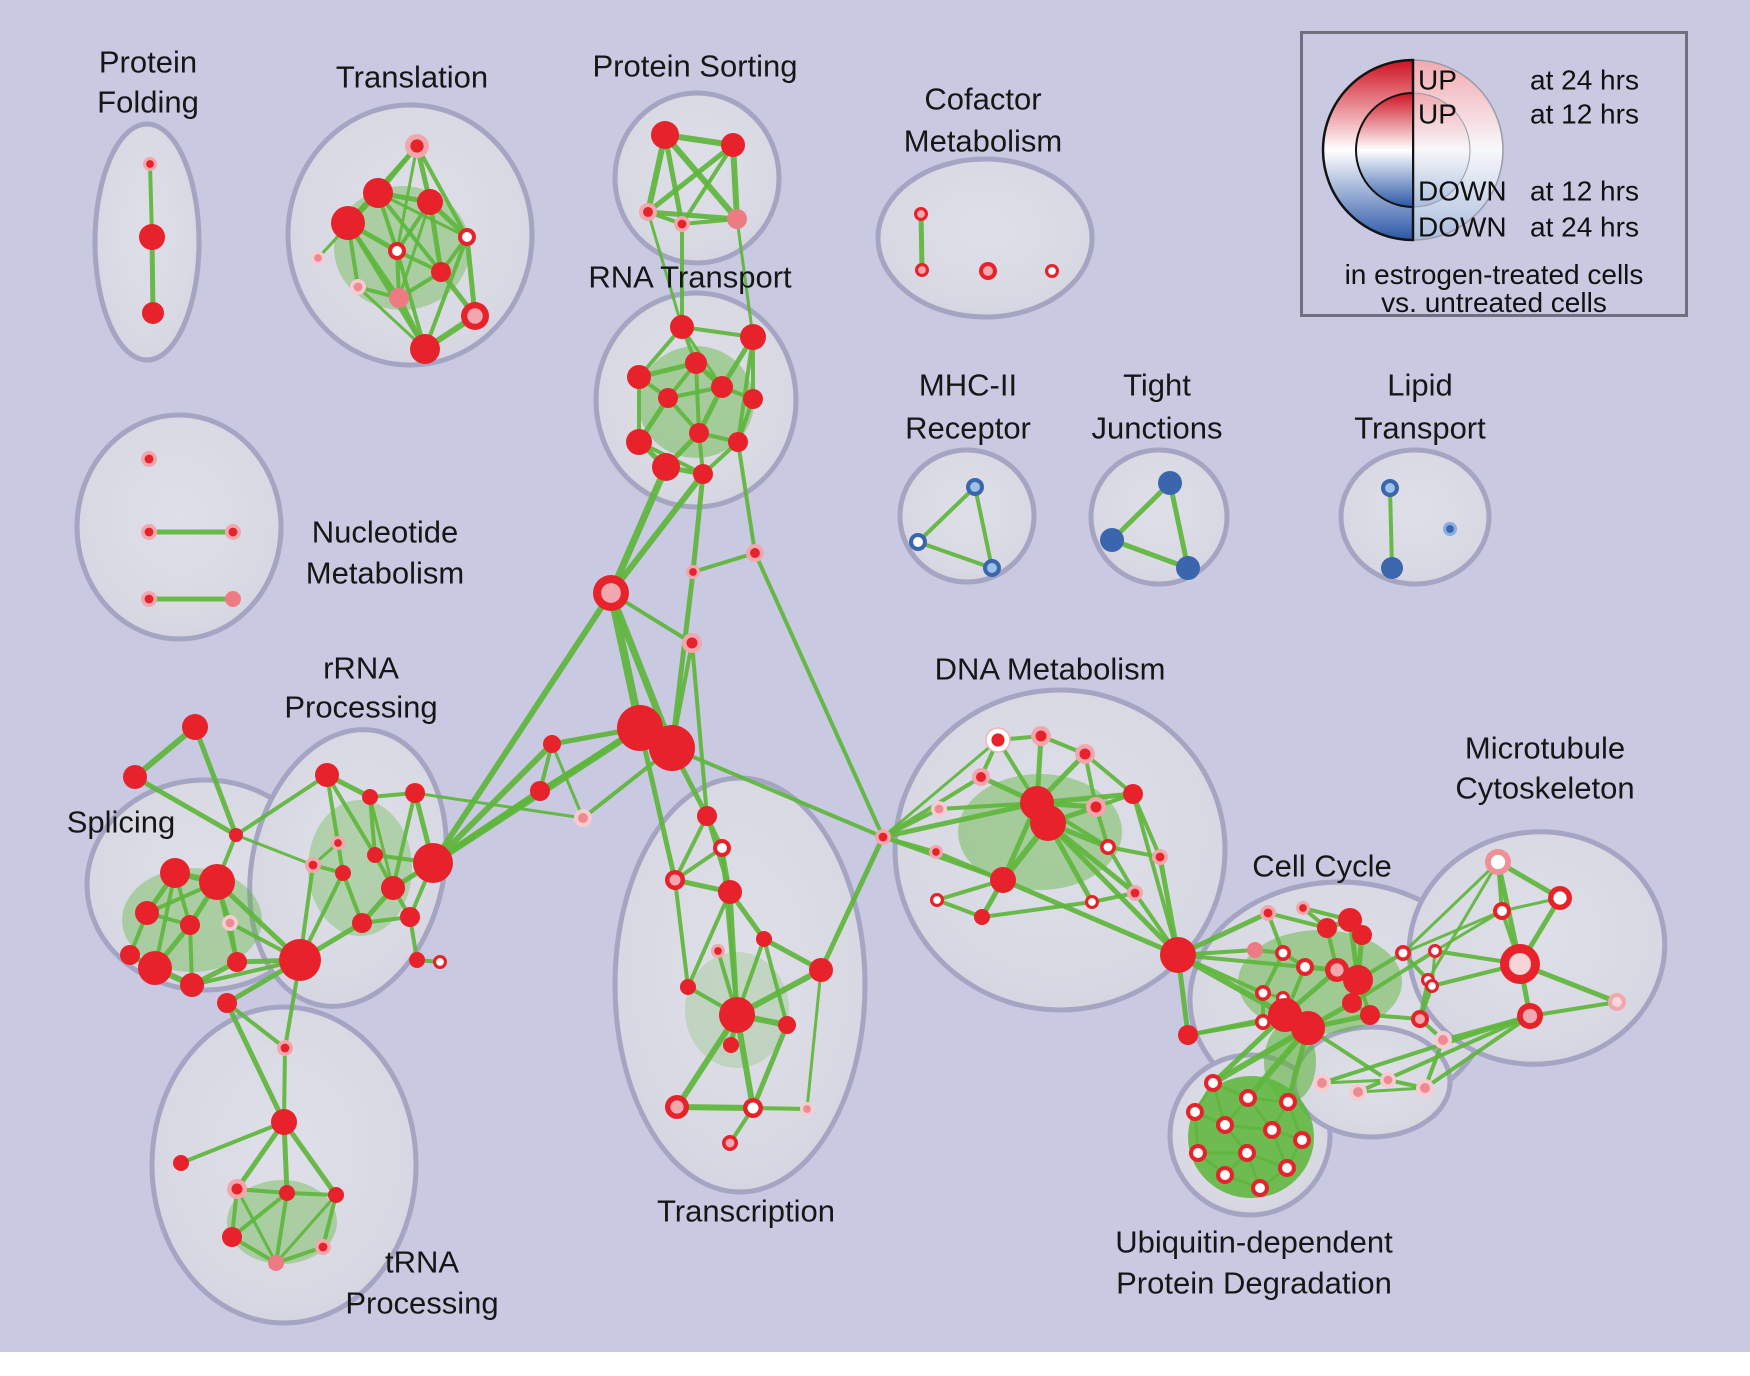 This screenshot has height=1376, width=1750. I want to click on edge-dgw-dm1, so click(940, 788).